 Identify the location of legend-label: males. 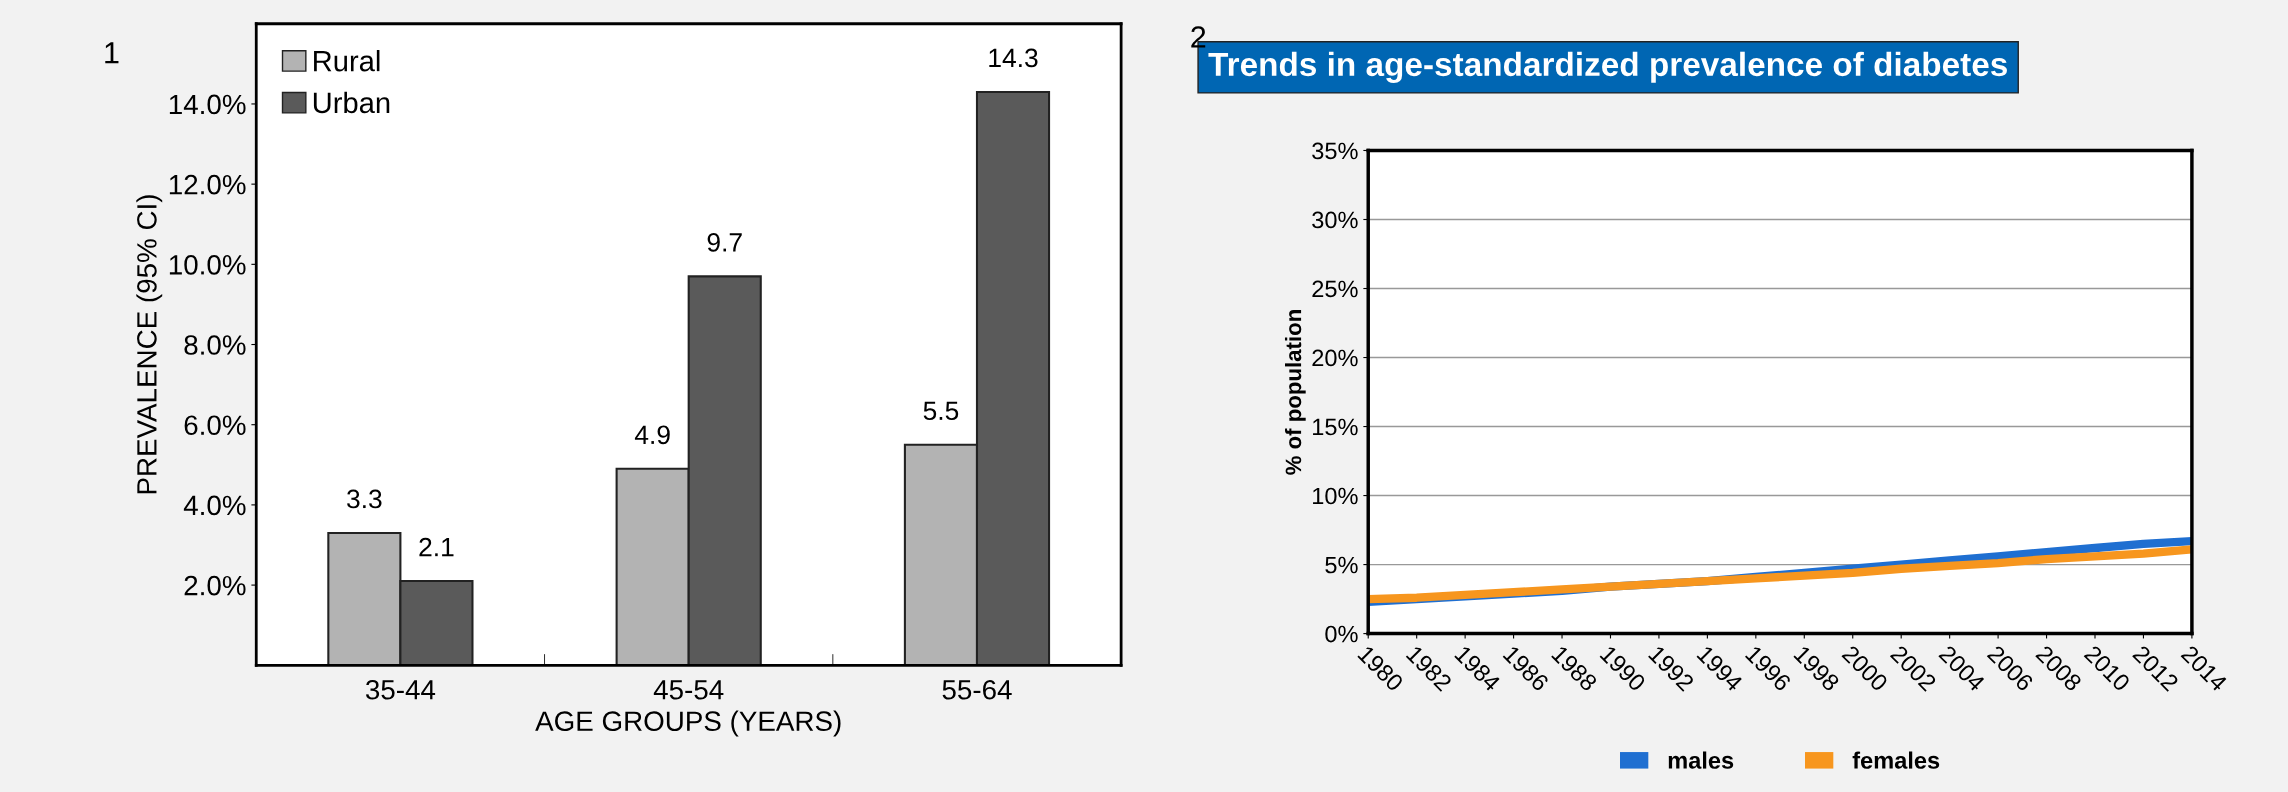
(1701, 760).